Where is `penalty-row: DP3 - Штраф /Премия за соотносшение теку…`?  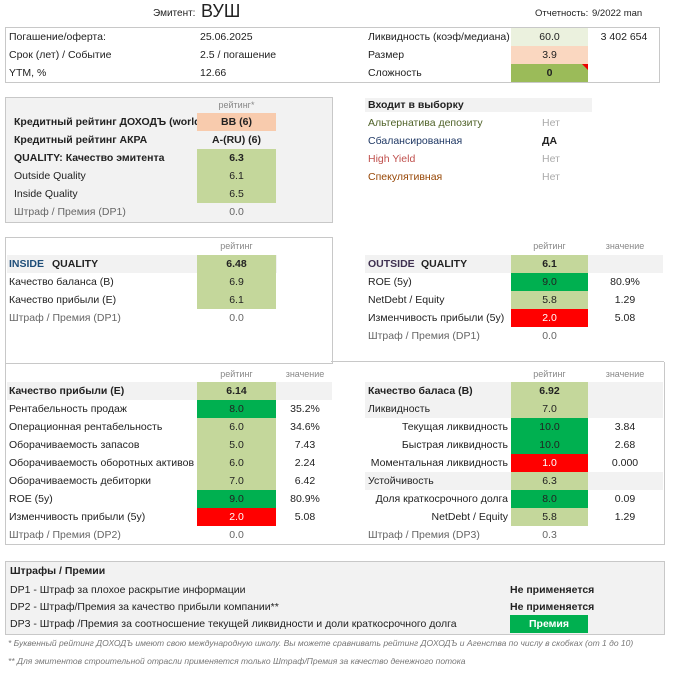
penalty-row: DP3 - Штраф /Премия за соотносшение теку… is located at coordinates (335, 624).